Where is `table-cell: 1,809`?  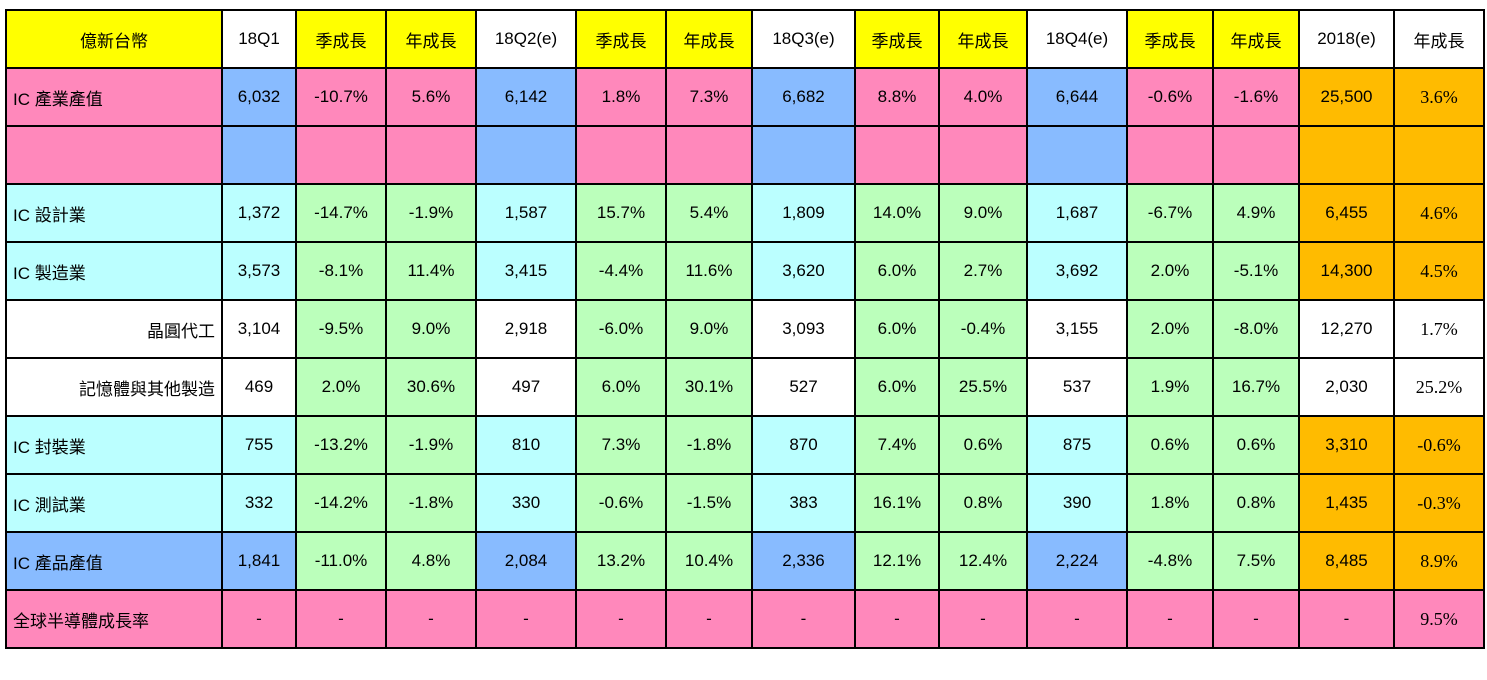 table-cell: 1,809 is located at coordinates (803, 213).